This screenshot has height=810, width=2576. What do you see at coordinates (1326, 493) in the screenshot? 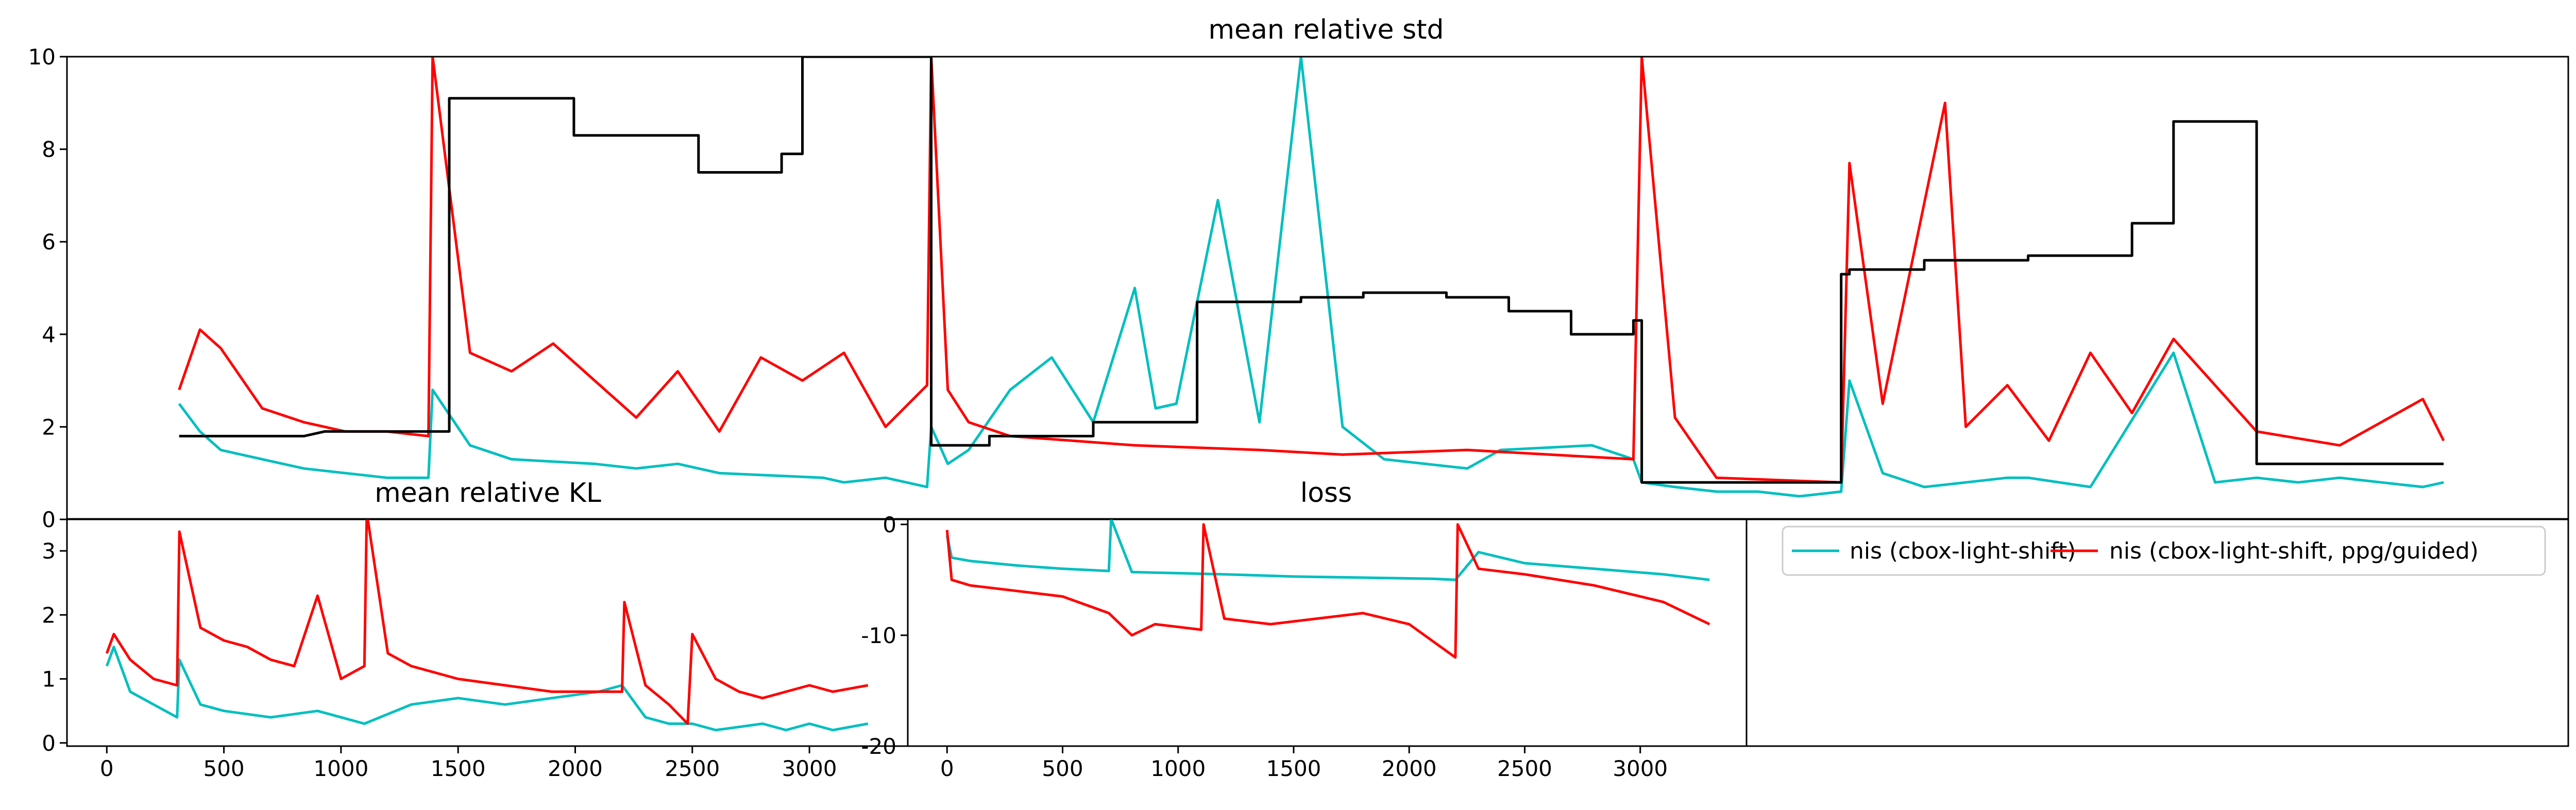
I see `chart-title: loss` at bounding box center [1326, 493].